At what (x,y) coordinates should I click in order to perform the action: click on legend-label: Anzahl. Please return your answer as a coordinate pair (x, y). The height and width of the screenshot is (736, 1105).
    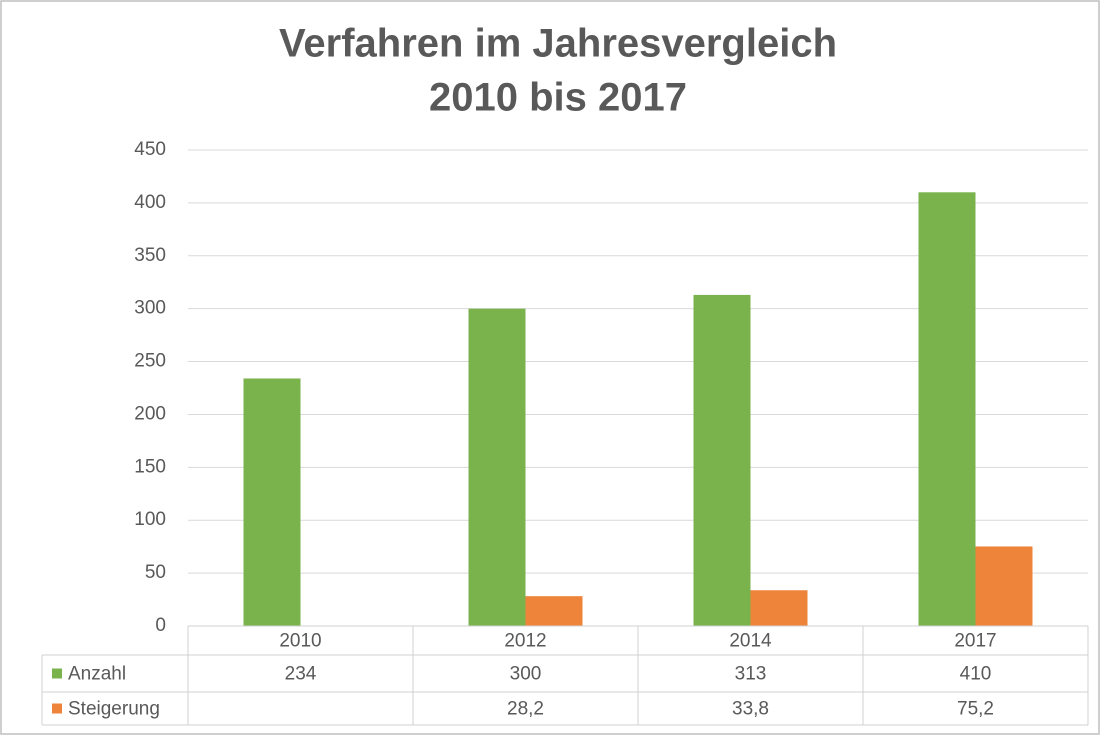
    Looking at the image, I should click on (97, 674).